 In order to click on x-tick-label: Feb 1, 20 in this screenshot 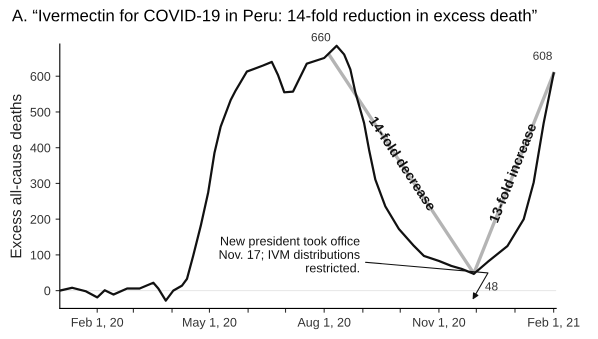, I will do `click(98, 323)`.